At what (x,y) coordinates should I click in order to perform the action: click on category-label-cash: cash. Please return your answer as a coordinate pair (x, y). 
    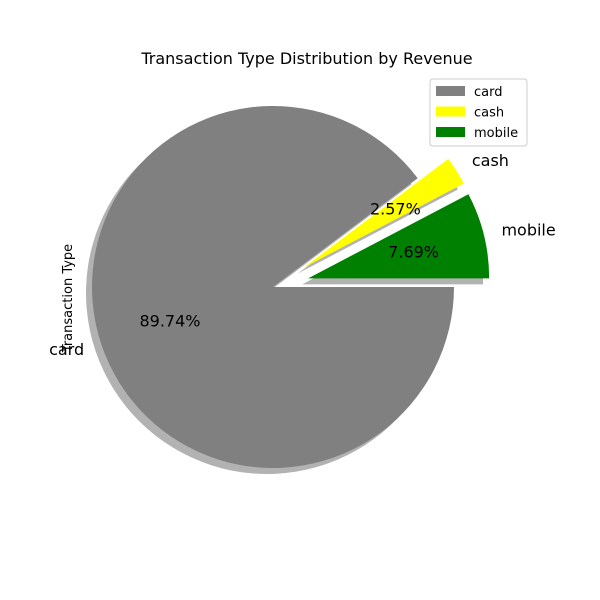
    Looking at the image, I should click on (490, 160).